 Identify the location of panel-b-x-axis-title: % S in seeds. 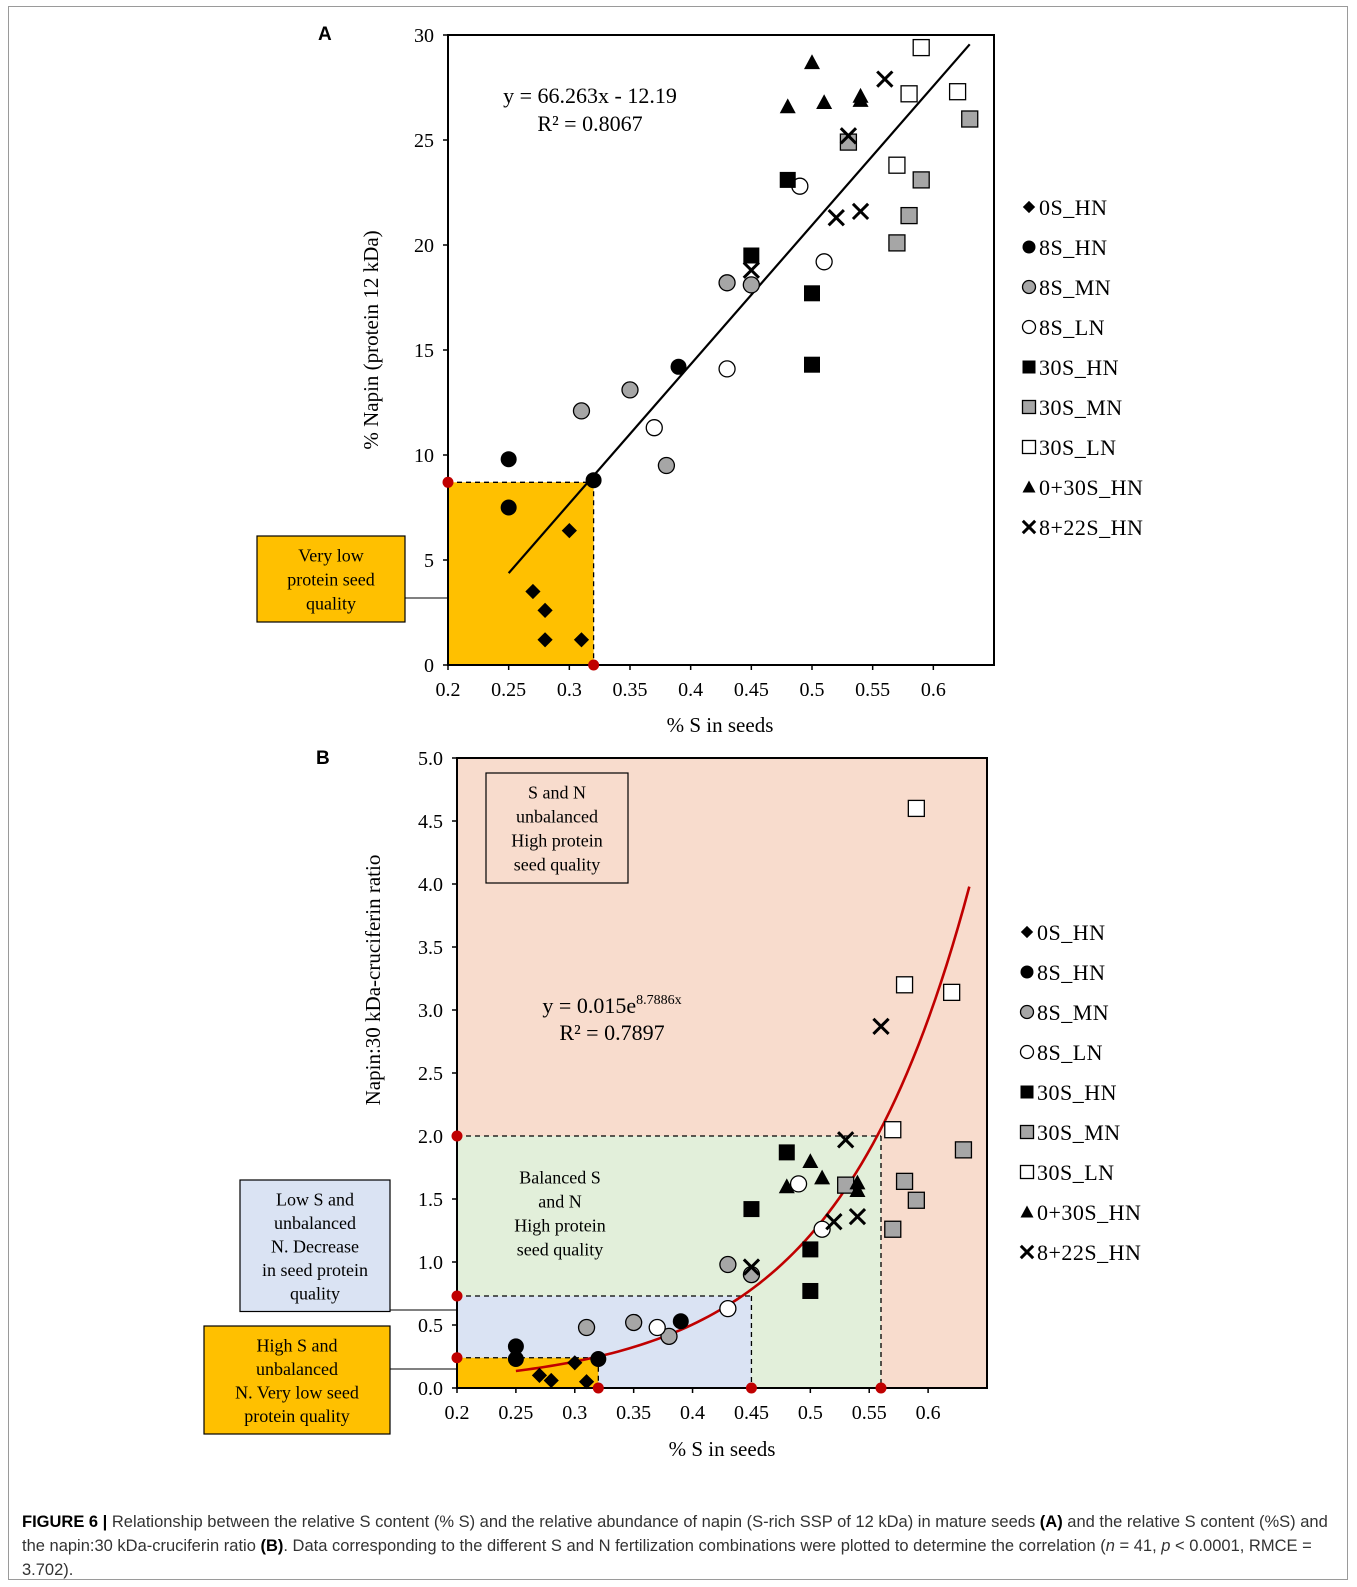
(722, 1449).